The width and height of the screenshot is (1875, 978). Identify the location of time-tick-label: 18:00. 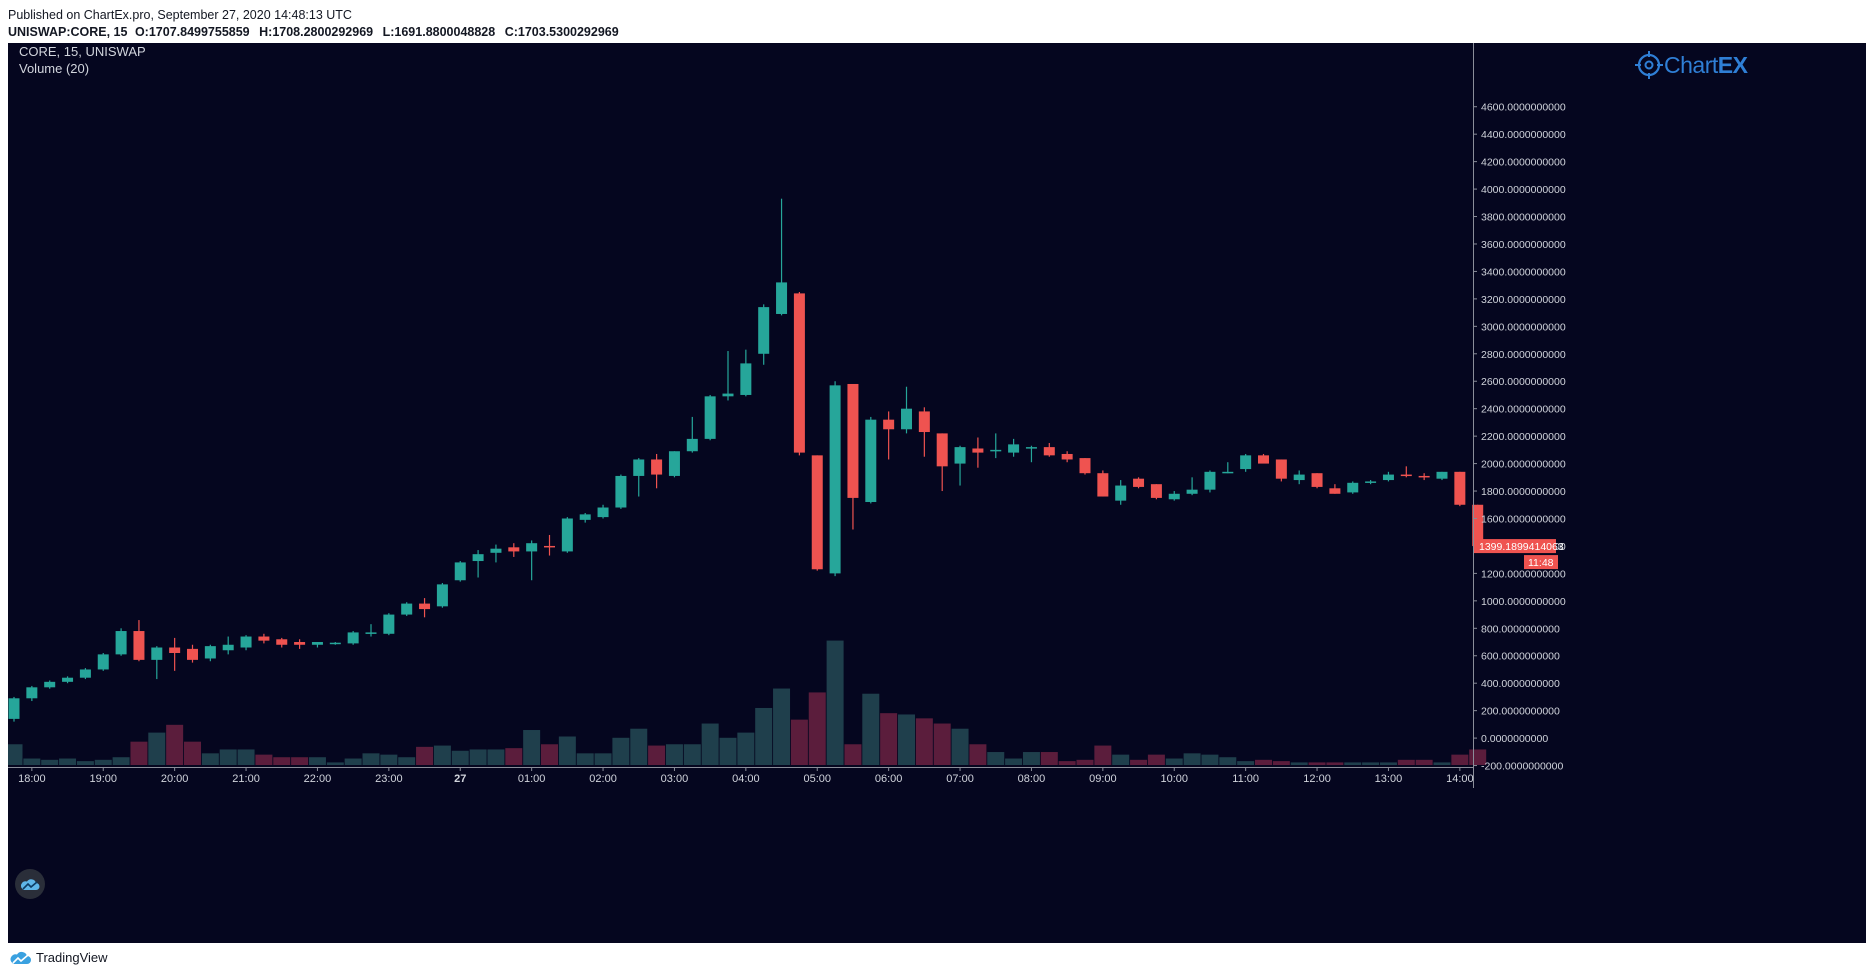
(32, 779).